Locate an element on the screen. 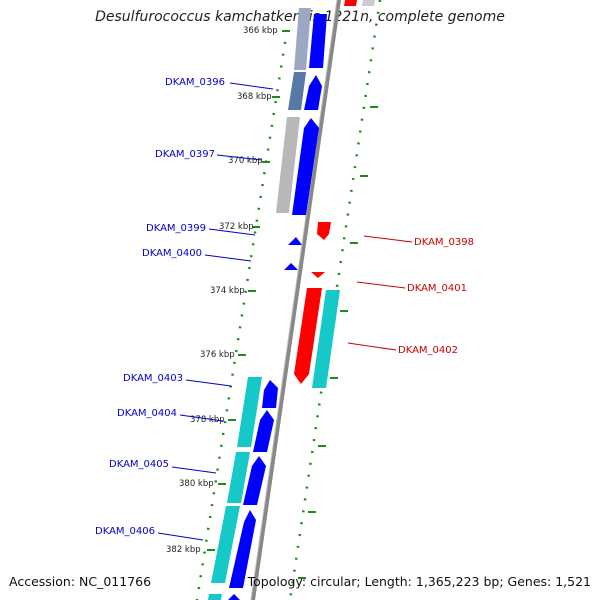 Image resolution: width=600 pixels, height=600 pixels. kbp-label: 366 kbp is located at coordinates (260, 31).